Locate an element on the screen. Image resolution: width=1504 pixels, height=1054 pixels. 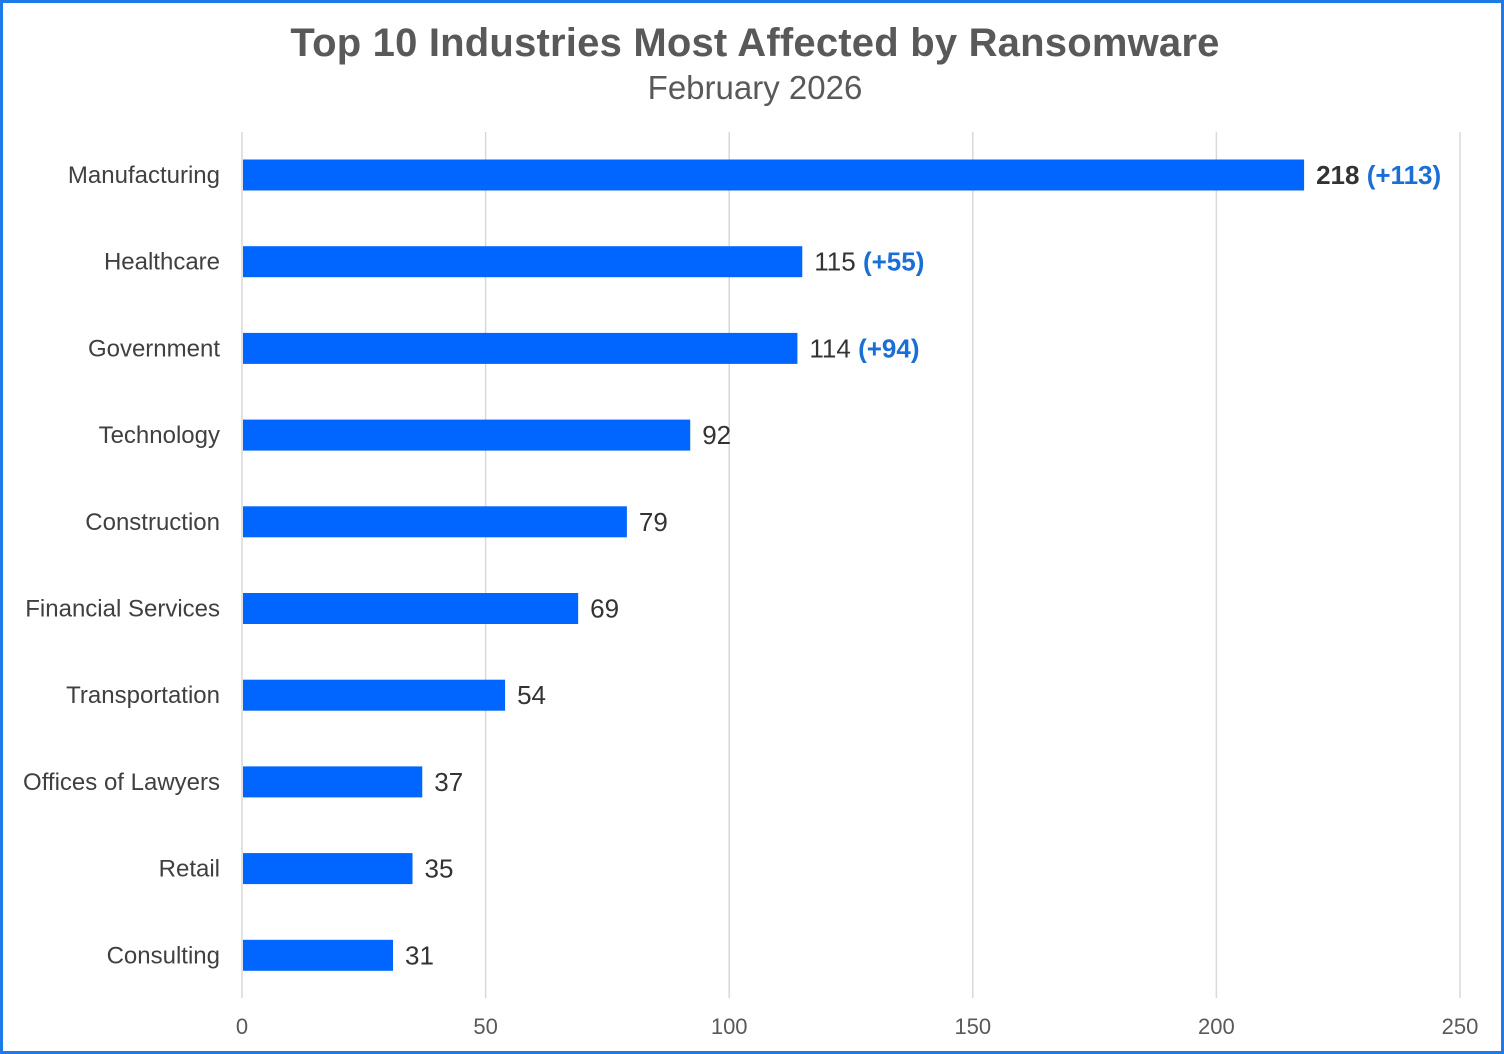
category-label: Offices of Lawyers is located at coordinates (121, 782).